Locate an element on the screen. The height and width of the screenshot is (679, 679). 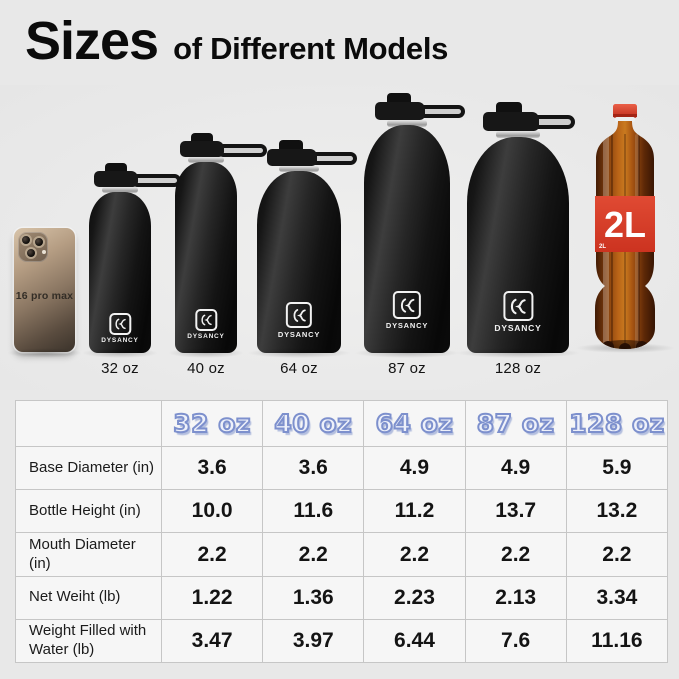
page-title: Sizes of Different Models is located at coordinates (236, 41).